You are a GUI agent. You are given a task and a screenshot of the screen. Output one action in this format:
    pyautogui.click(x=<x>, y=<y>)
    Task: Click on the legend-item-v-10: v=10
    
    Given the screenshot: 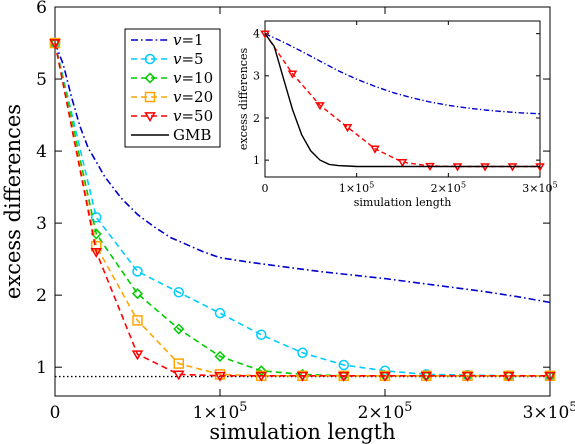 What is the action you would take?
    pyautogui.click(x=172, y=78)
    